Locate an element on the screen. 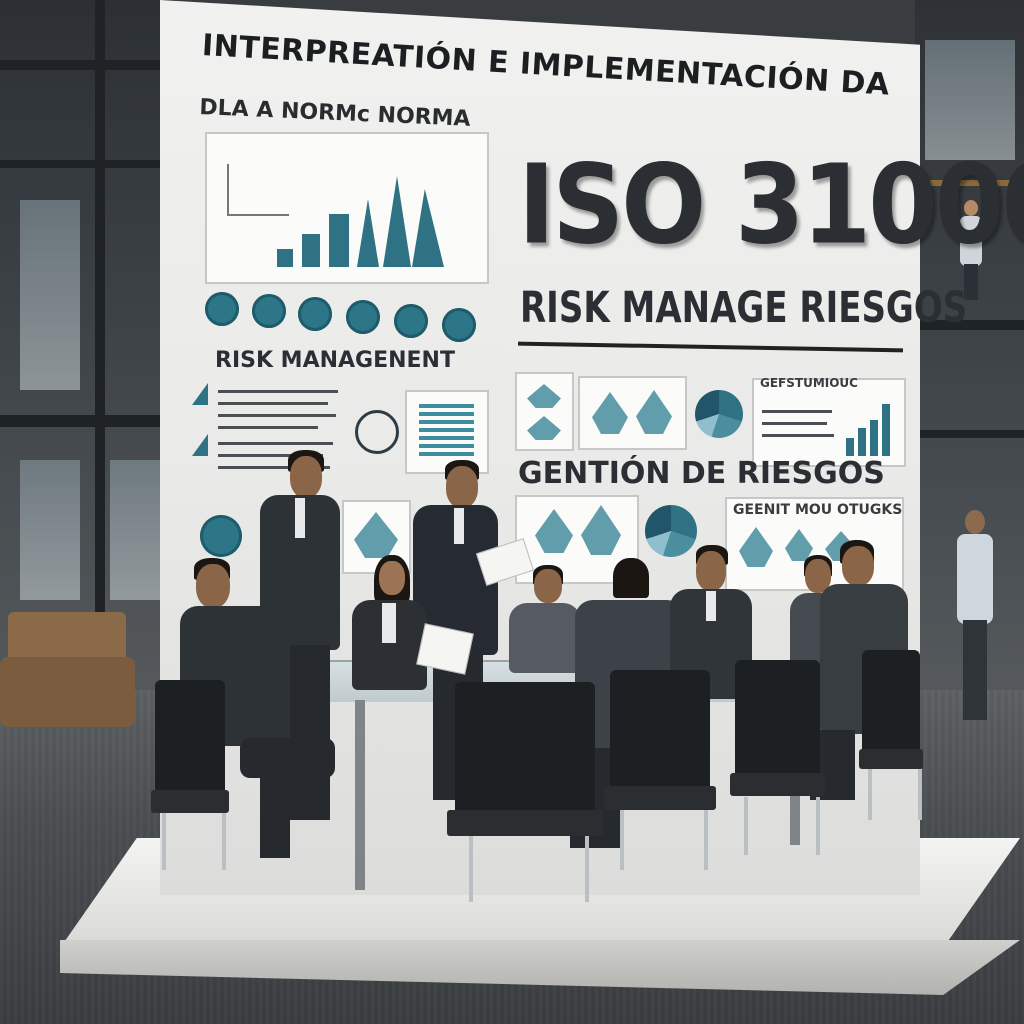 The height and width of the screenshot is (1024, 1024). stair-rail is located at coordinates (969, 434).